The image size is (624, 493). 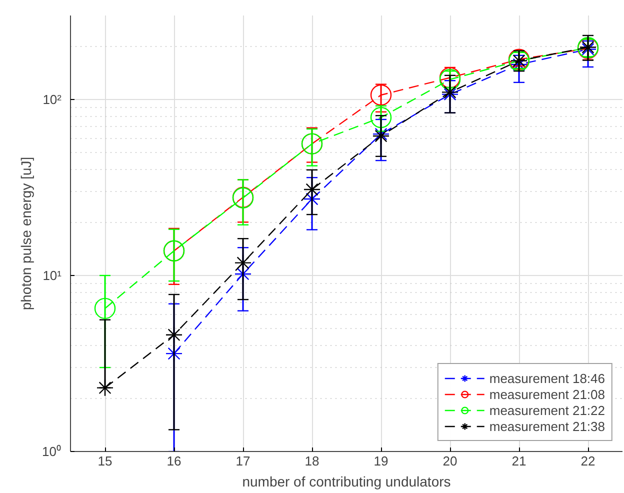 What do you see at coordinates (52, 99) in the screenshot?
I see `y-tick-label: 10²` at bounding box center [52, 99].